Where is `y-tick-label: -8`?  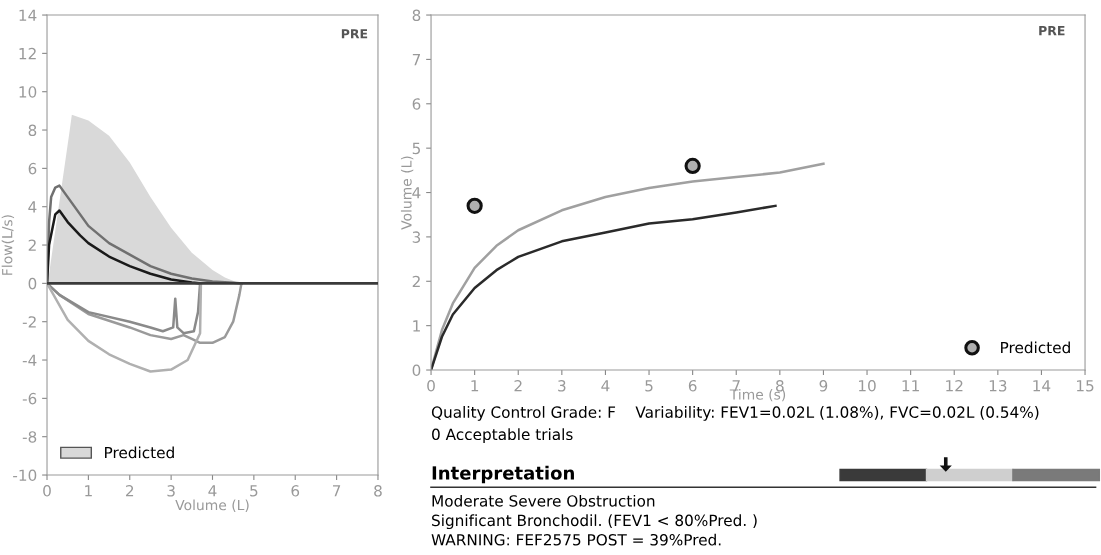
y-tick-label: -8 is located at coordinates (29, 437).